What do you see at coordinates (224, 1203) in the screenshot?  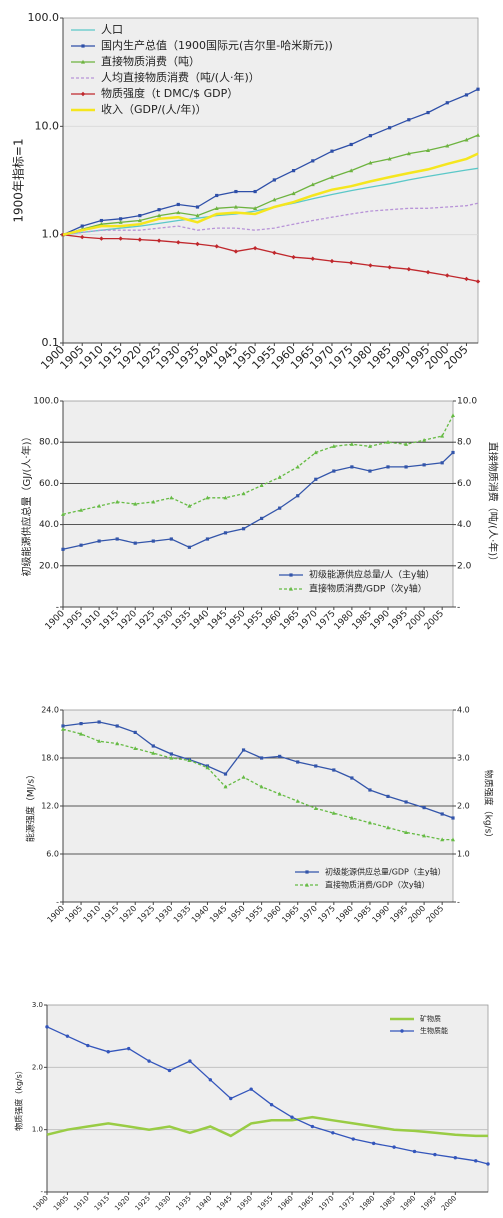 I see `x-tick-label: 1945` at bounding box center [224, 1203].